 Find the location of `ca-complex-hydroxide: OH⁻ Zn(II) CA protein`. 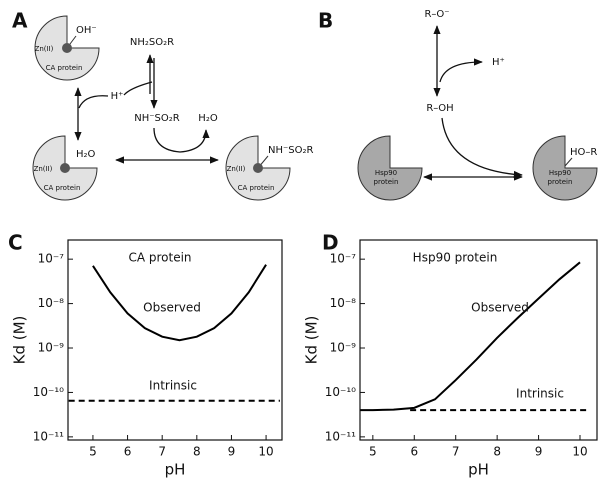

ca-complex-hydroxide: OH⁻ Zn(II) CA protein is located at coordinates (67, 48).